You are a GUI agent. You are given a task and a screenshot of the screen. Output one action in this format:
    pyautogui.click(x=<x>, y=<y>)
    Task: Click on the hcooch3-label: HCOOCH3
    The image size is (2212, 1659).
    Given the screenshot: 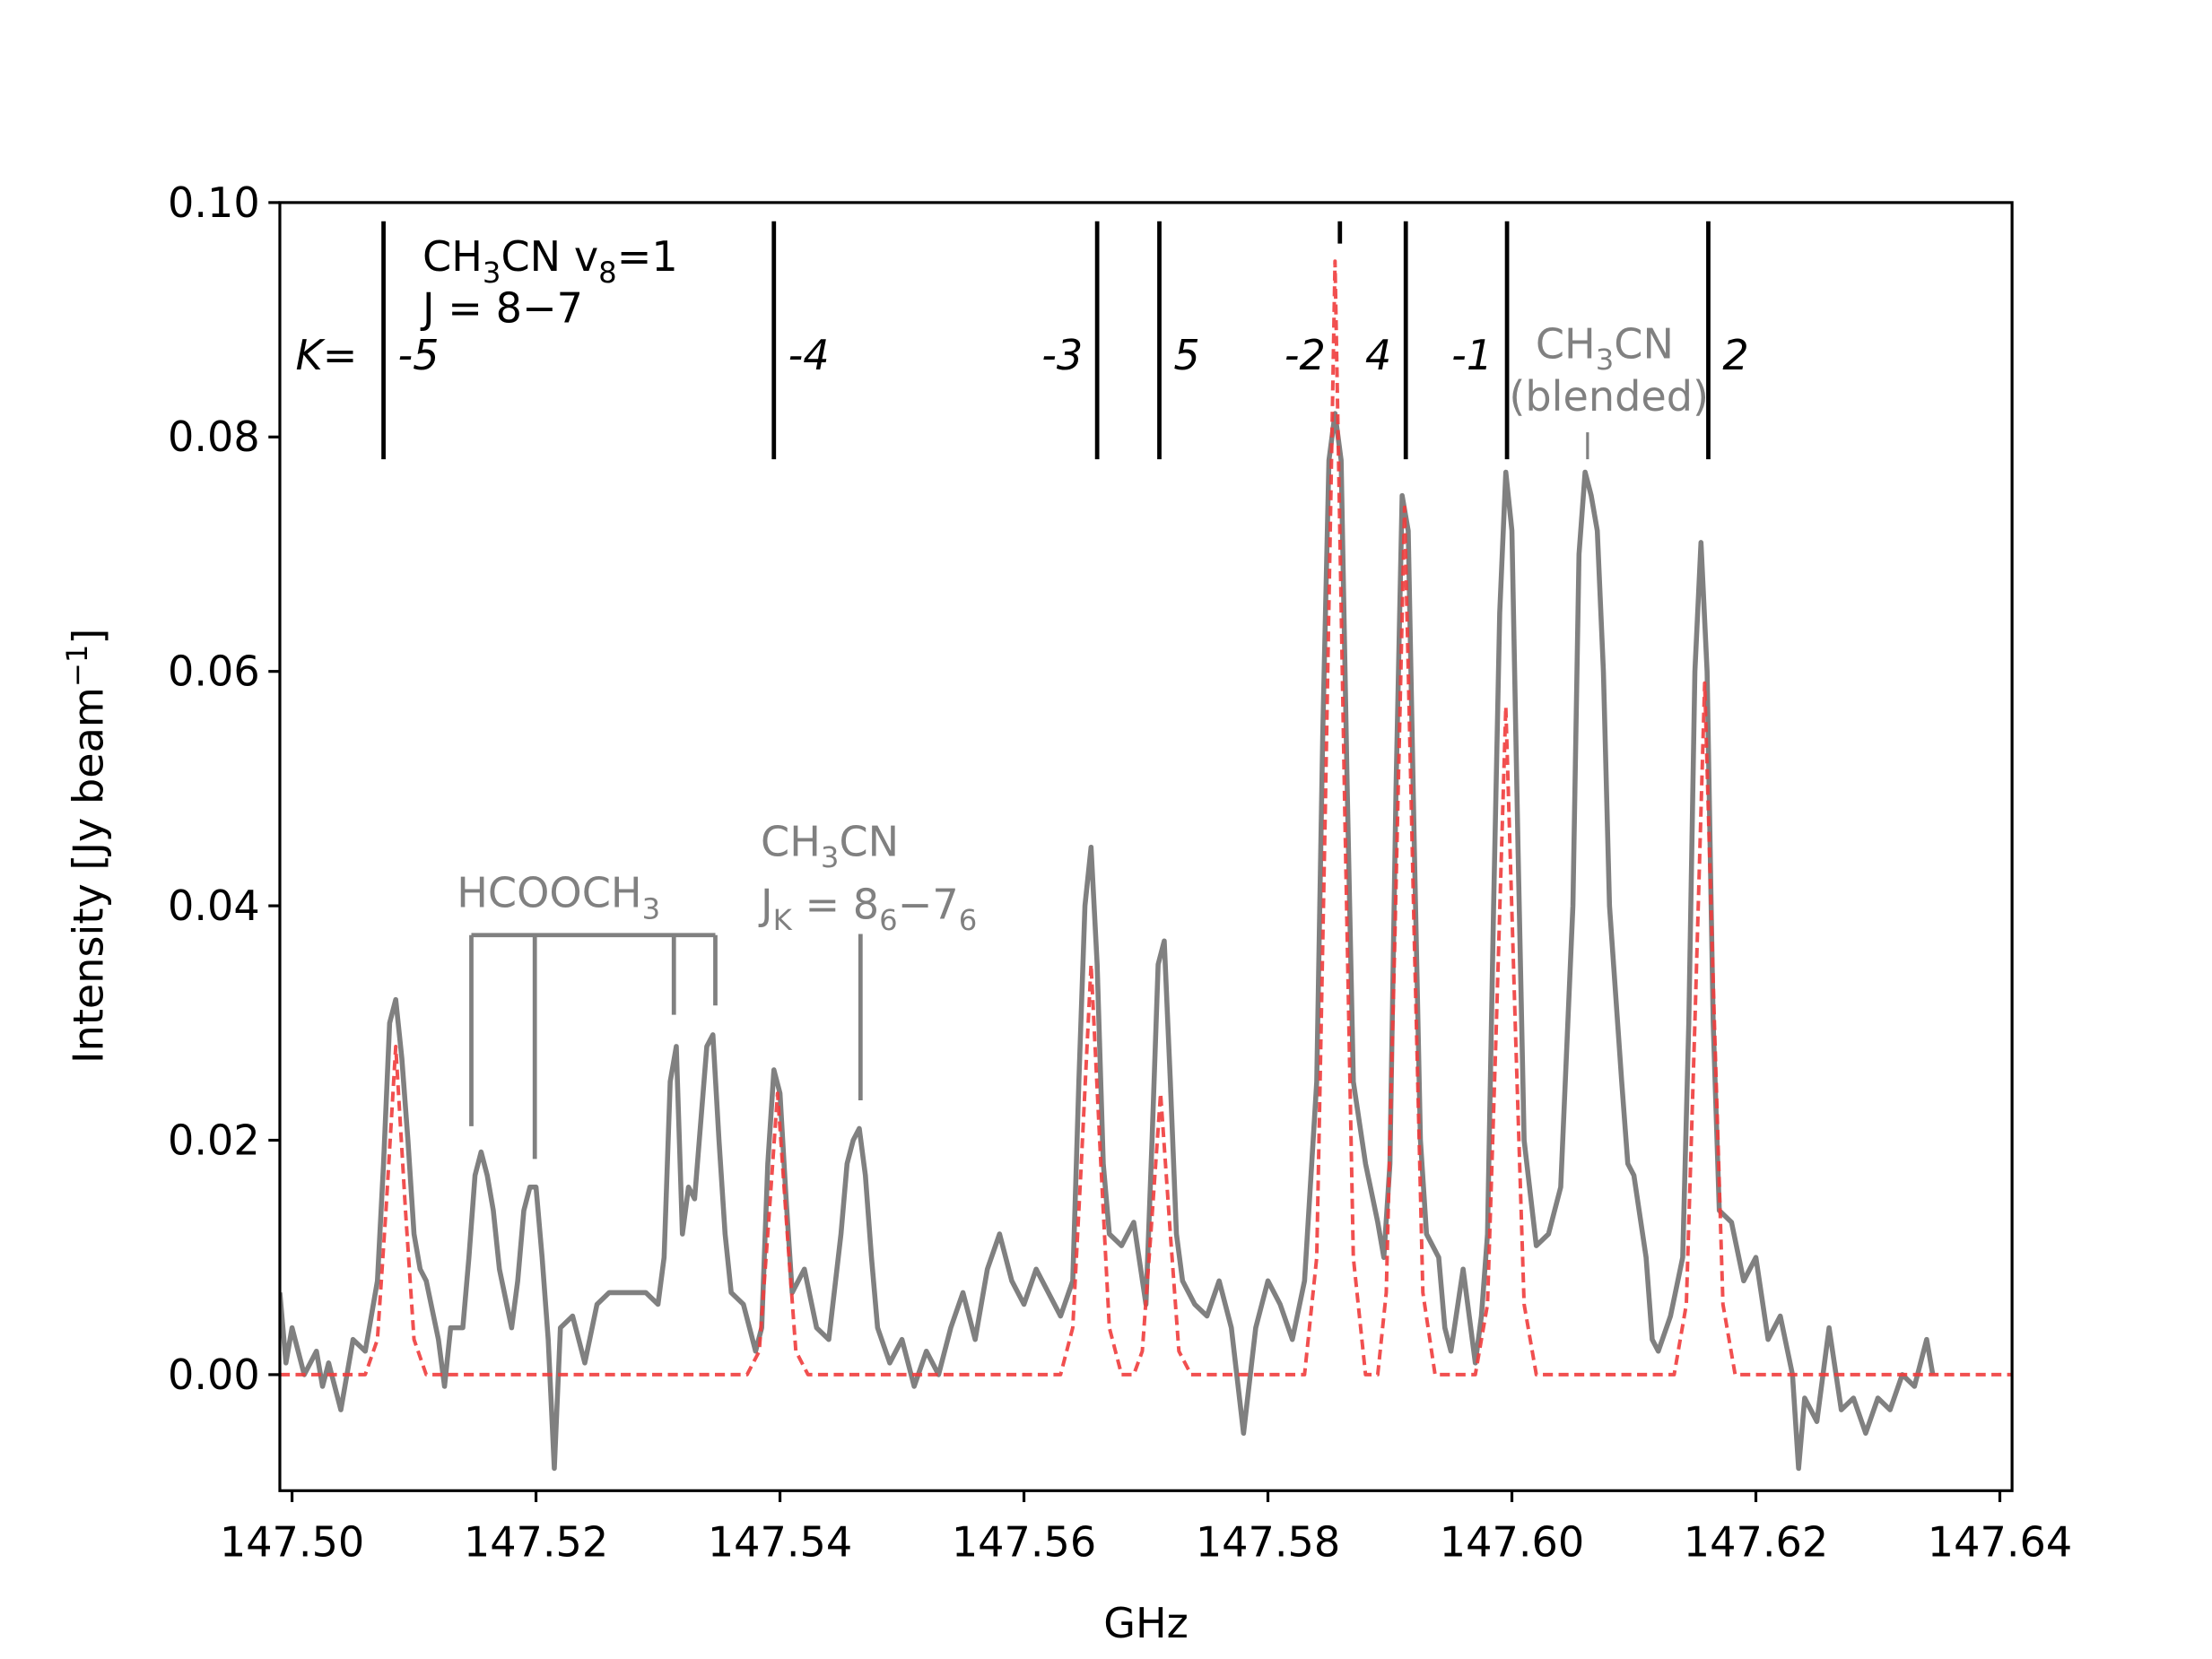 What is the action you would take?
    pyautogui.click(x=558, y=897)
    